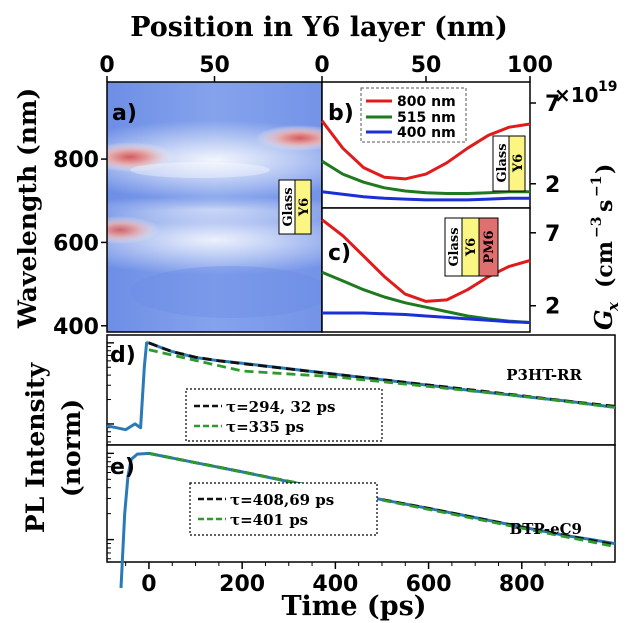 Image resolution: width=639 pixels, height=623 pixels. Describe the element at coordinates (426, 133) in the screenshot. I see `legend-label-400: 400 nm` at that location.